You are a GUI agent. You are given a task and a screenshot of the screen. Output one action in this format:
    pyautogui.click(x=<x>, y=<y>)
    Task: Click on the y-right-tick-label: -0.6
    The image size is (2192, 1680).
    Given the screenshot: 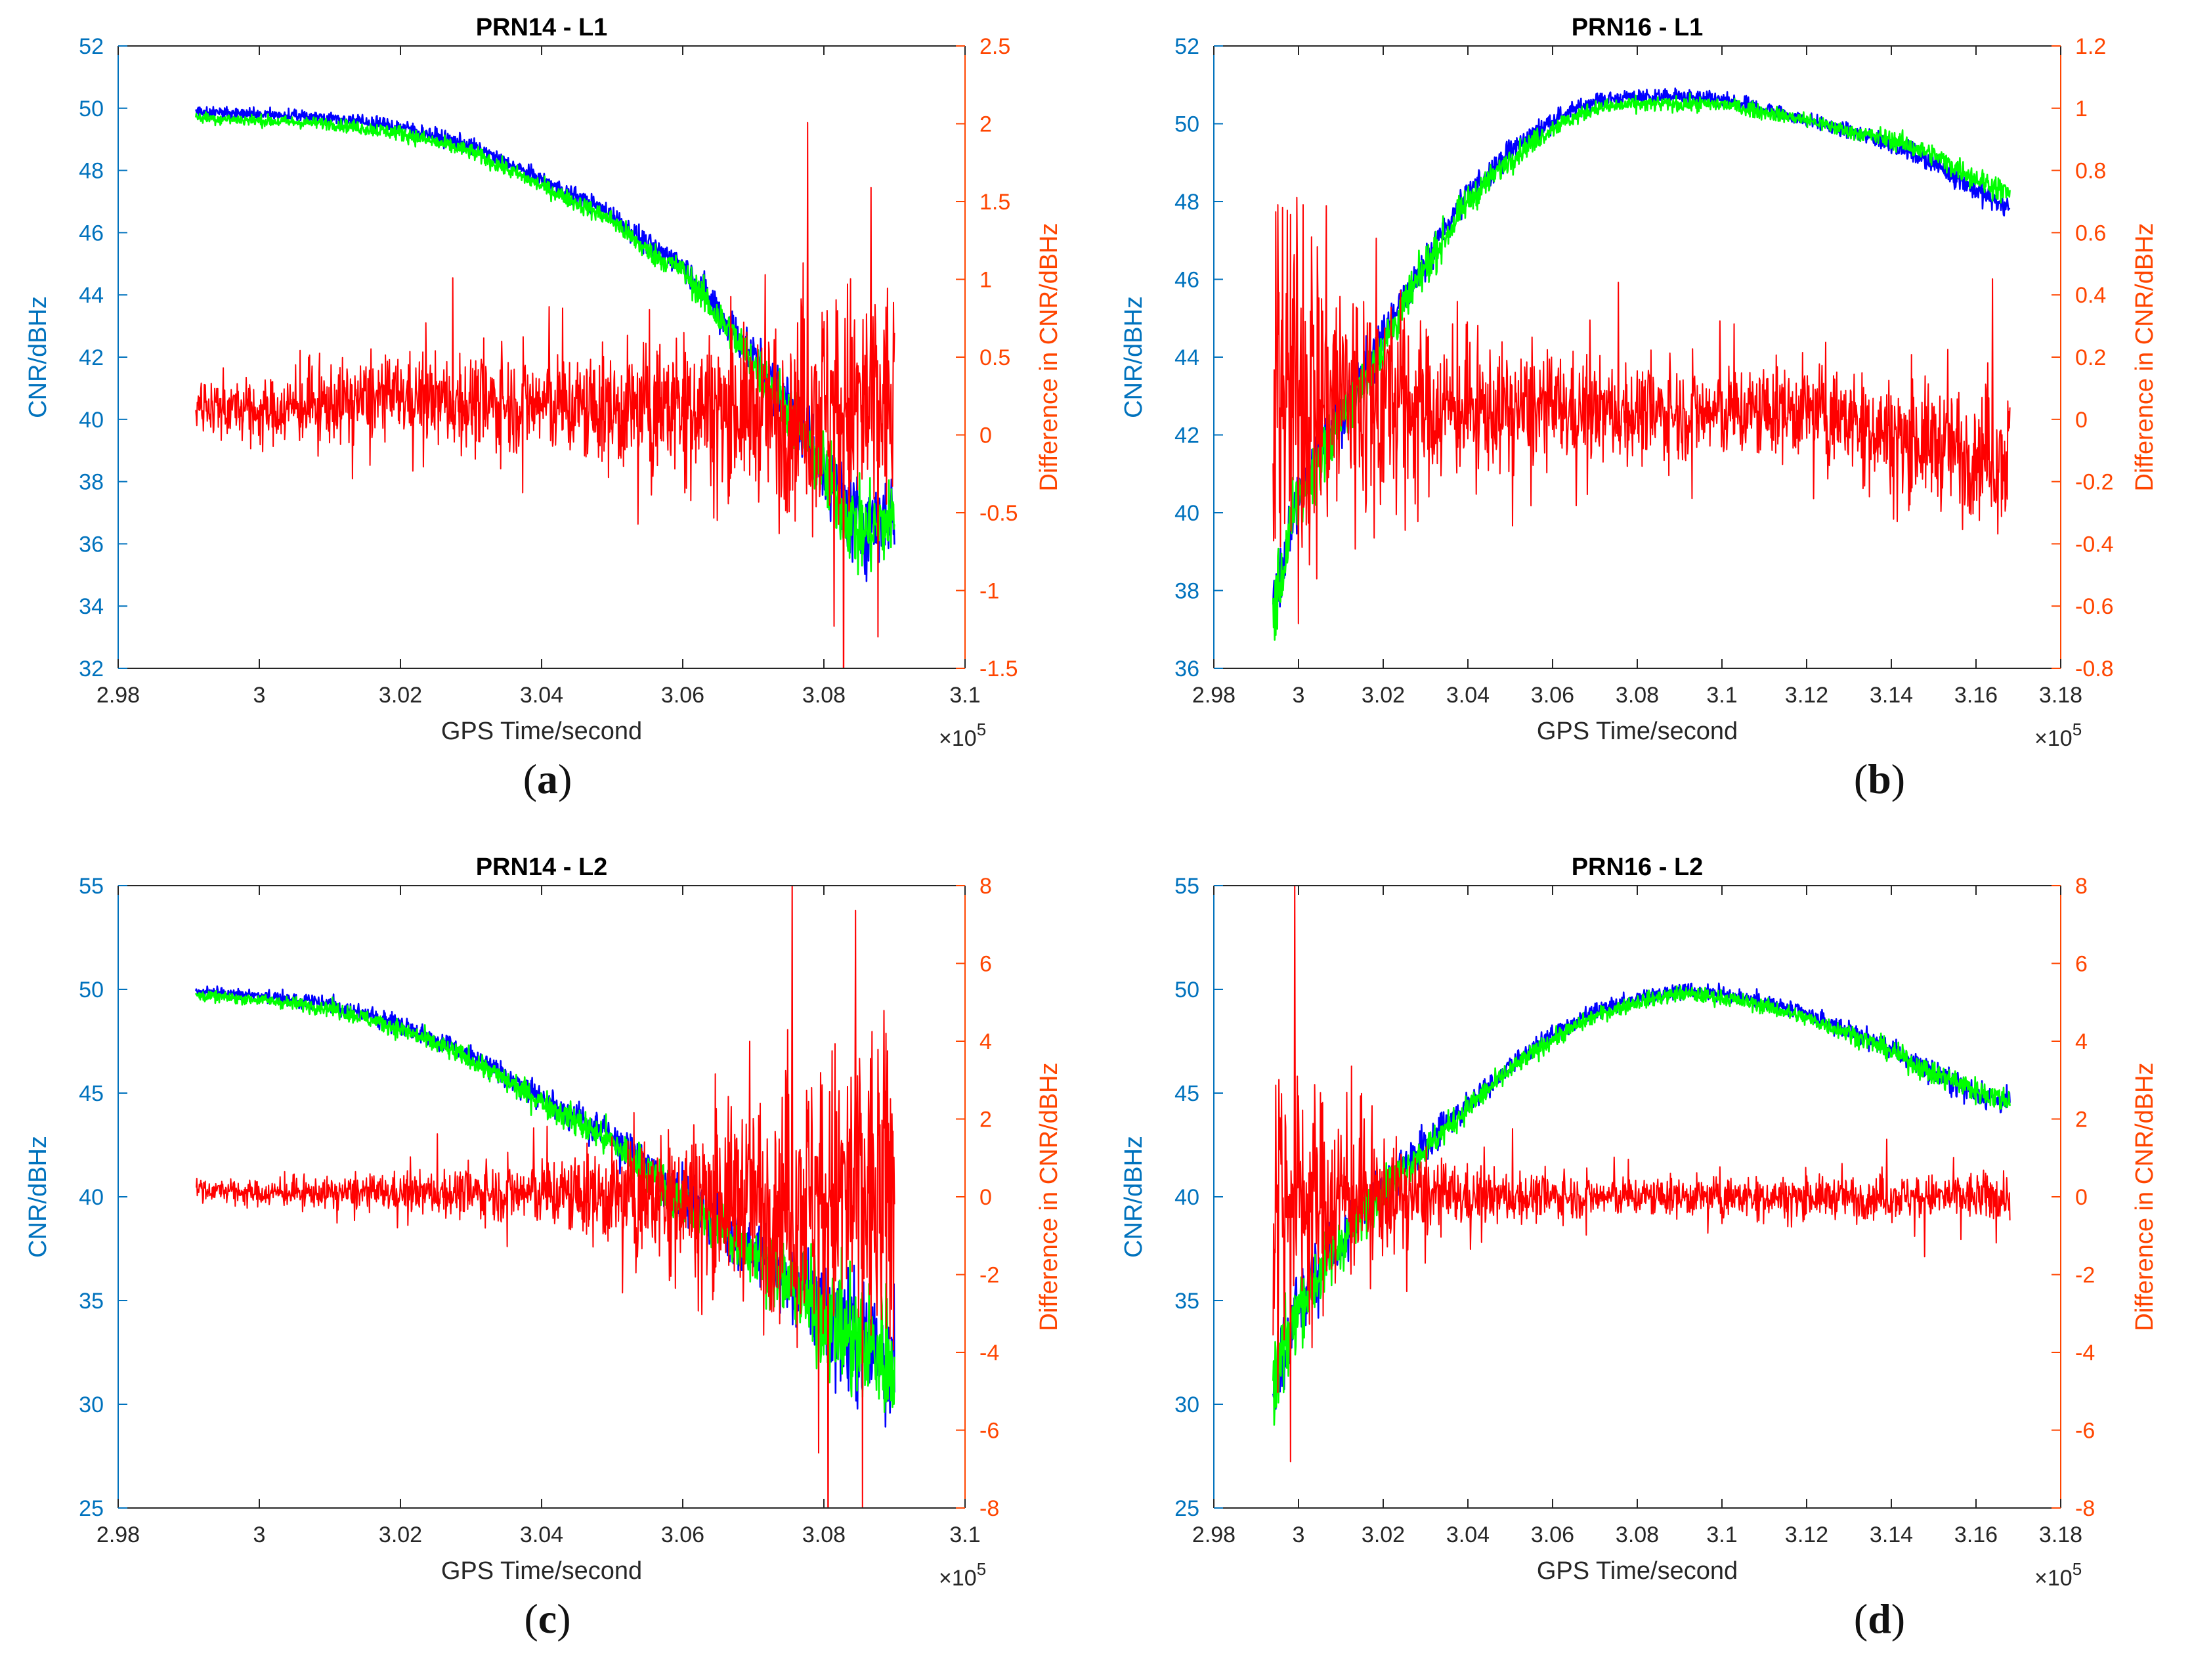 What is the action you would take?
    pyautogui.click(x=2094, y=606)
    